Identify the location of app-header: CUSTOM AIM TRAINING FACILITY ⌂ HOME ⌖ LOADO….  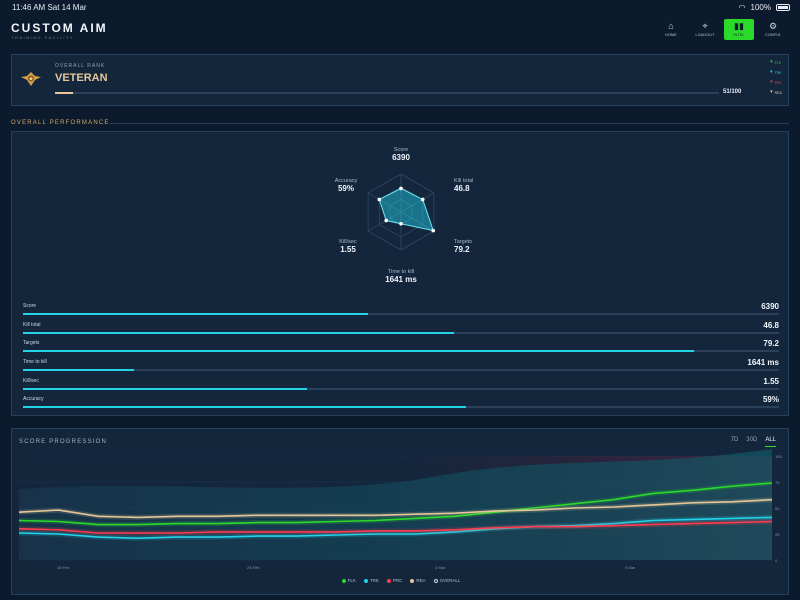
(400, 31).